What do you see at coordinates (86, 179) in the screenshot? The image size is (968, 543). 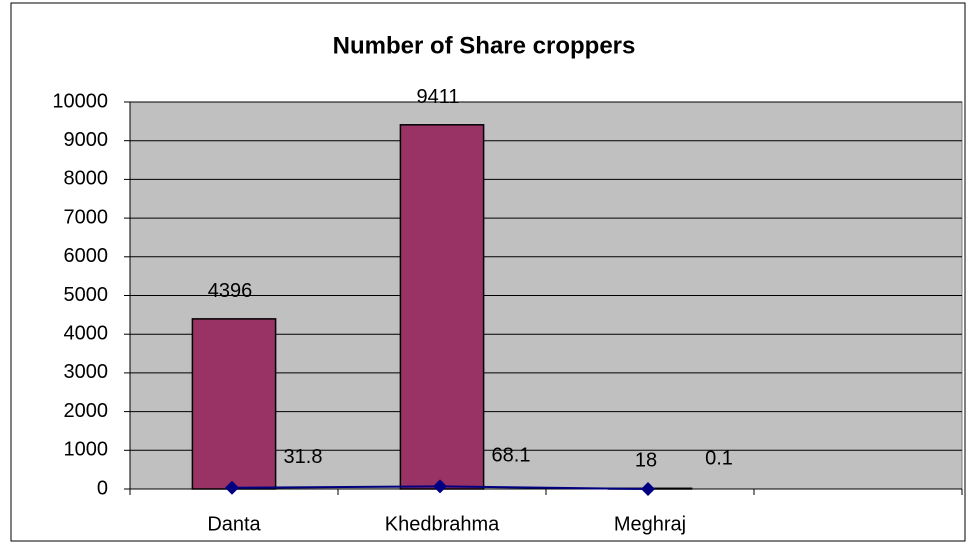 I see `y-tick-label: 8000` at bounding box center [86, 179].